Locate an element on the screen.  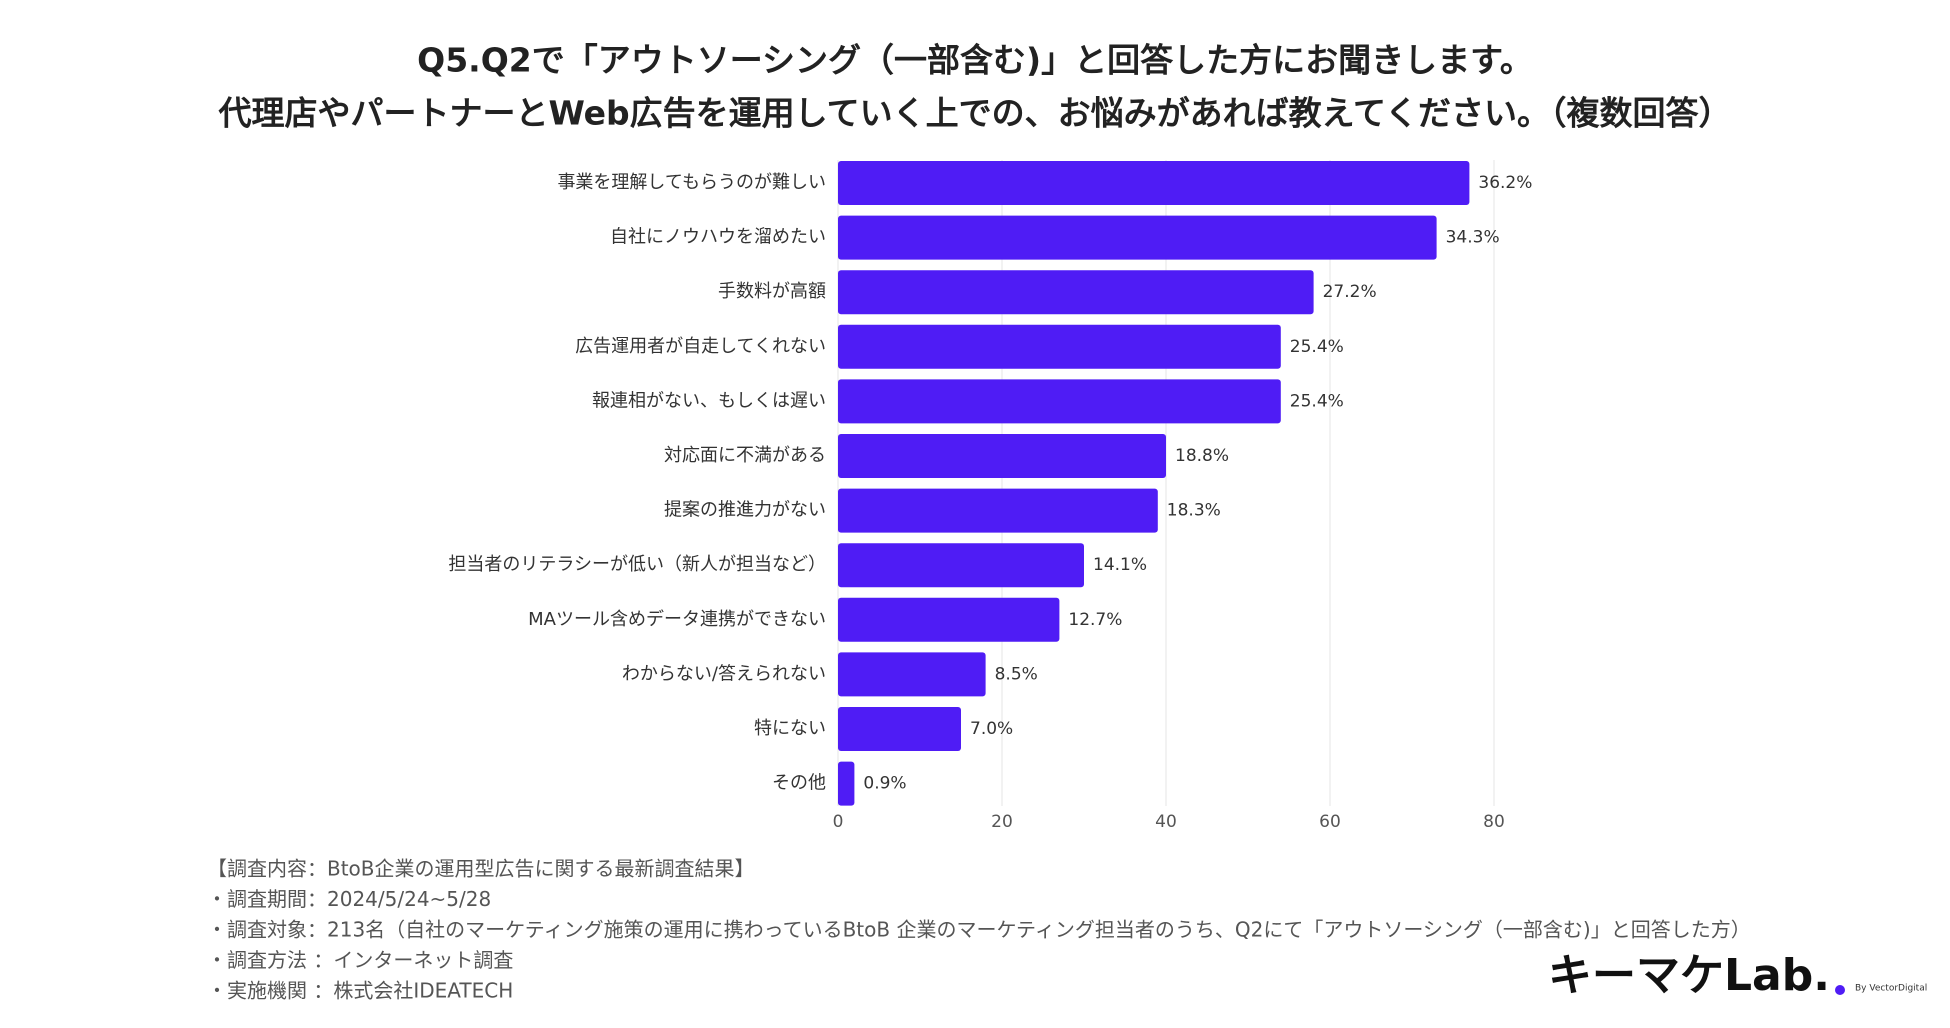
y-tick-label: 報連相がない、もしくは遅い is located at coordinates (709, 400).